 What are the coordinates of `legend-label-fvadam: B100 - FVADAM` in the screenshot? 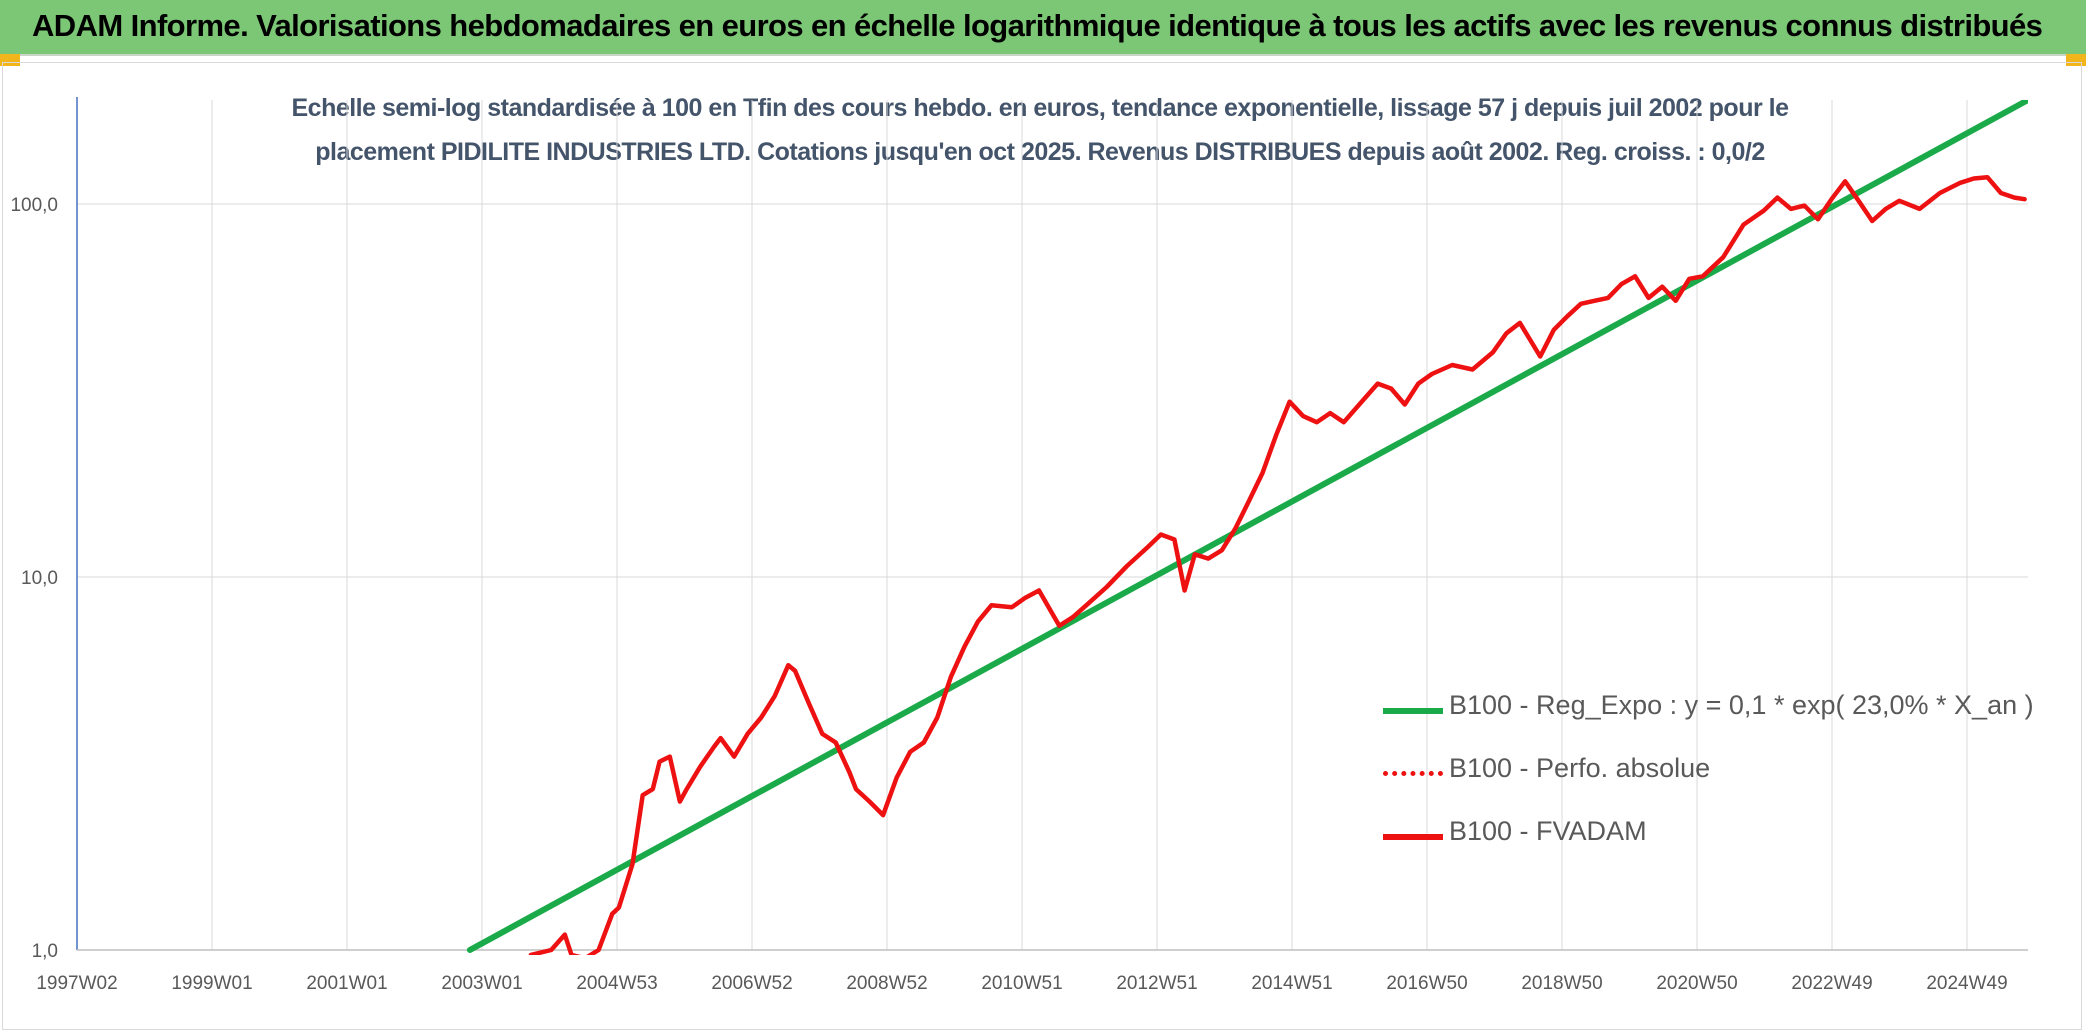 It's located at (1548, 831).